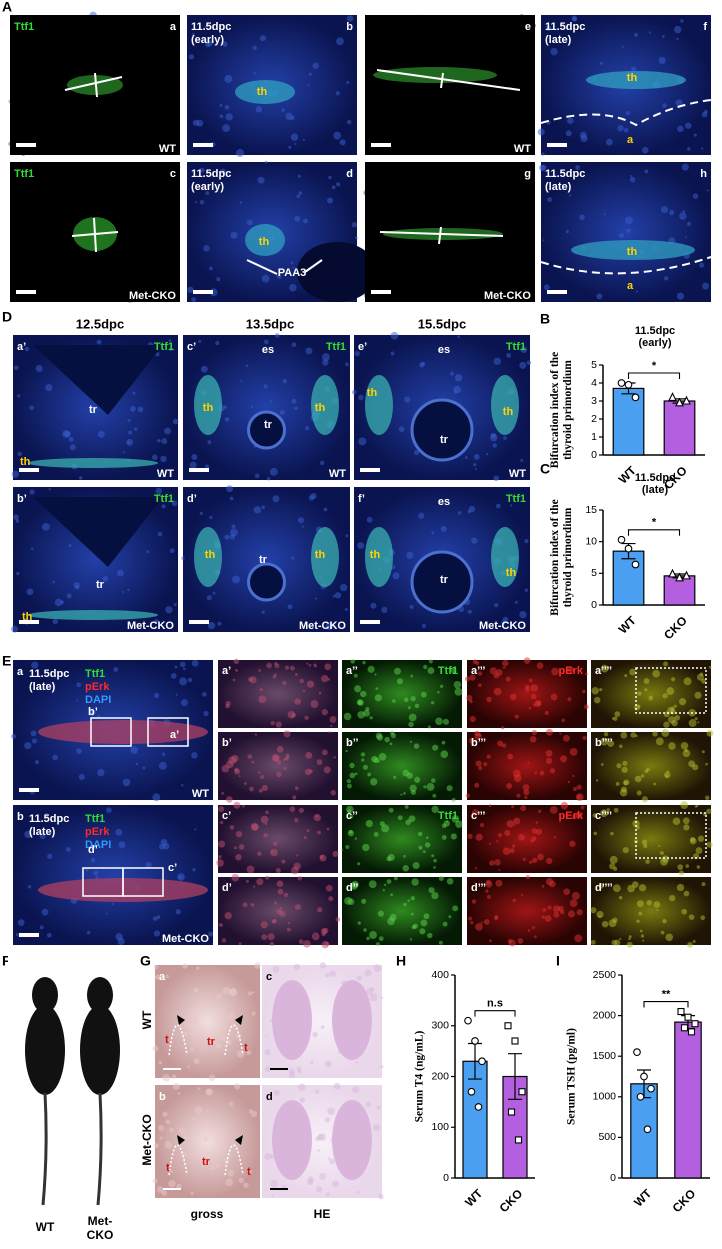 The image size is (722, 1249). What do you see at coordinates (97, 832) in the screenshot?
I see `image-label: pErk` at bounding box center [97, 832].